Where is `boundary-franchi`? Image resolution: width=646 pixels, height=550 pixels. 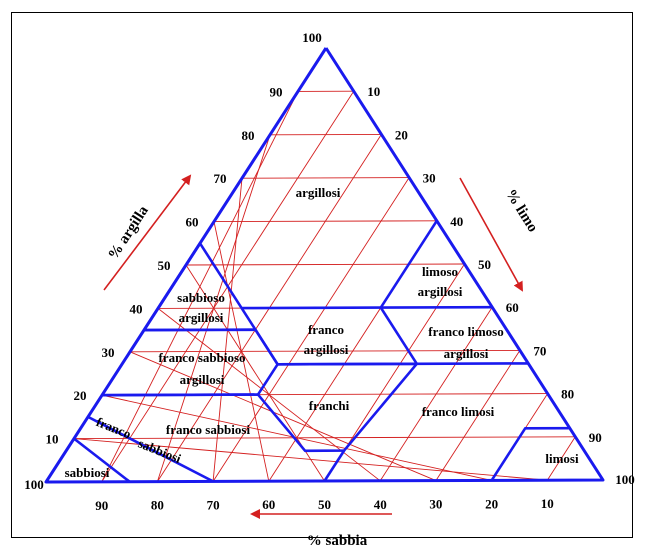
boundary-franchi is located at coordinates (338, 407).